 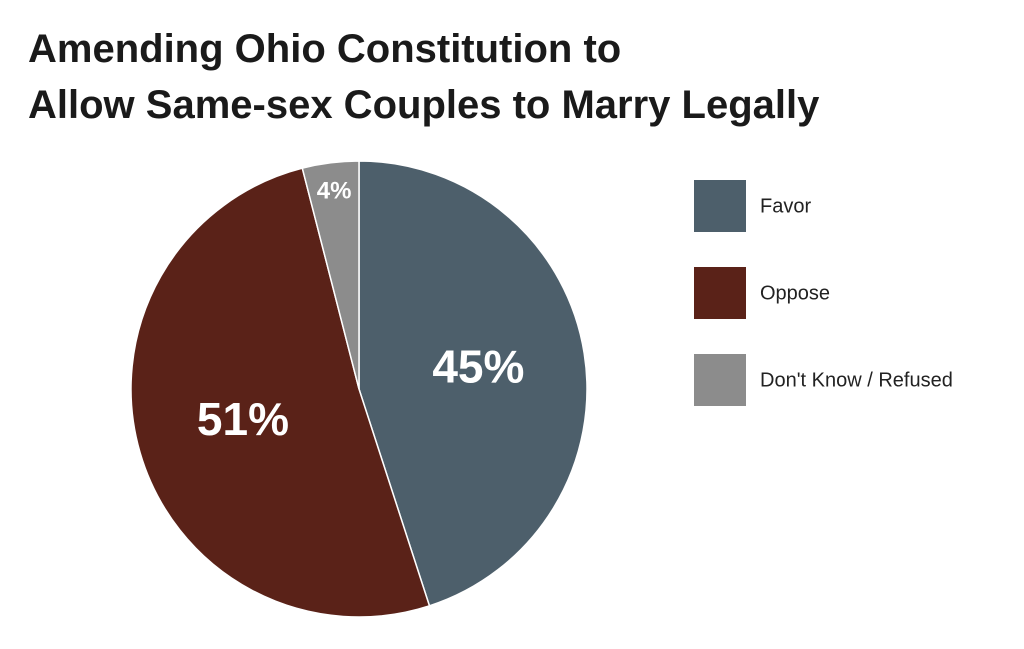 I want to click on legend-label: Favor, so click(x=785, y=206).